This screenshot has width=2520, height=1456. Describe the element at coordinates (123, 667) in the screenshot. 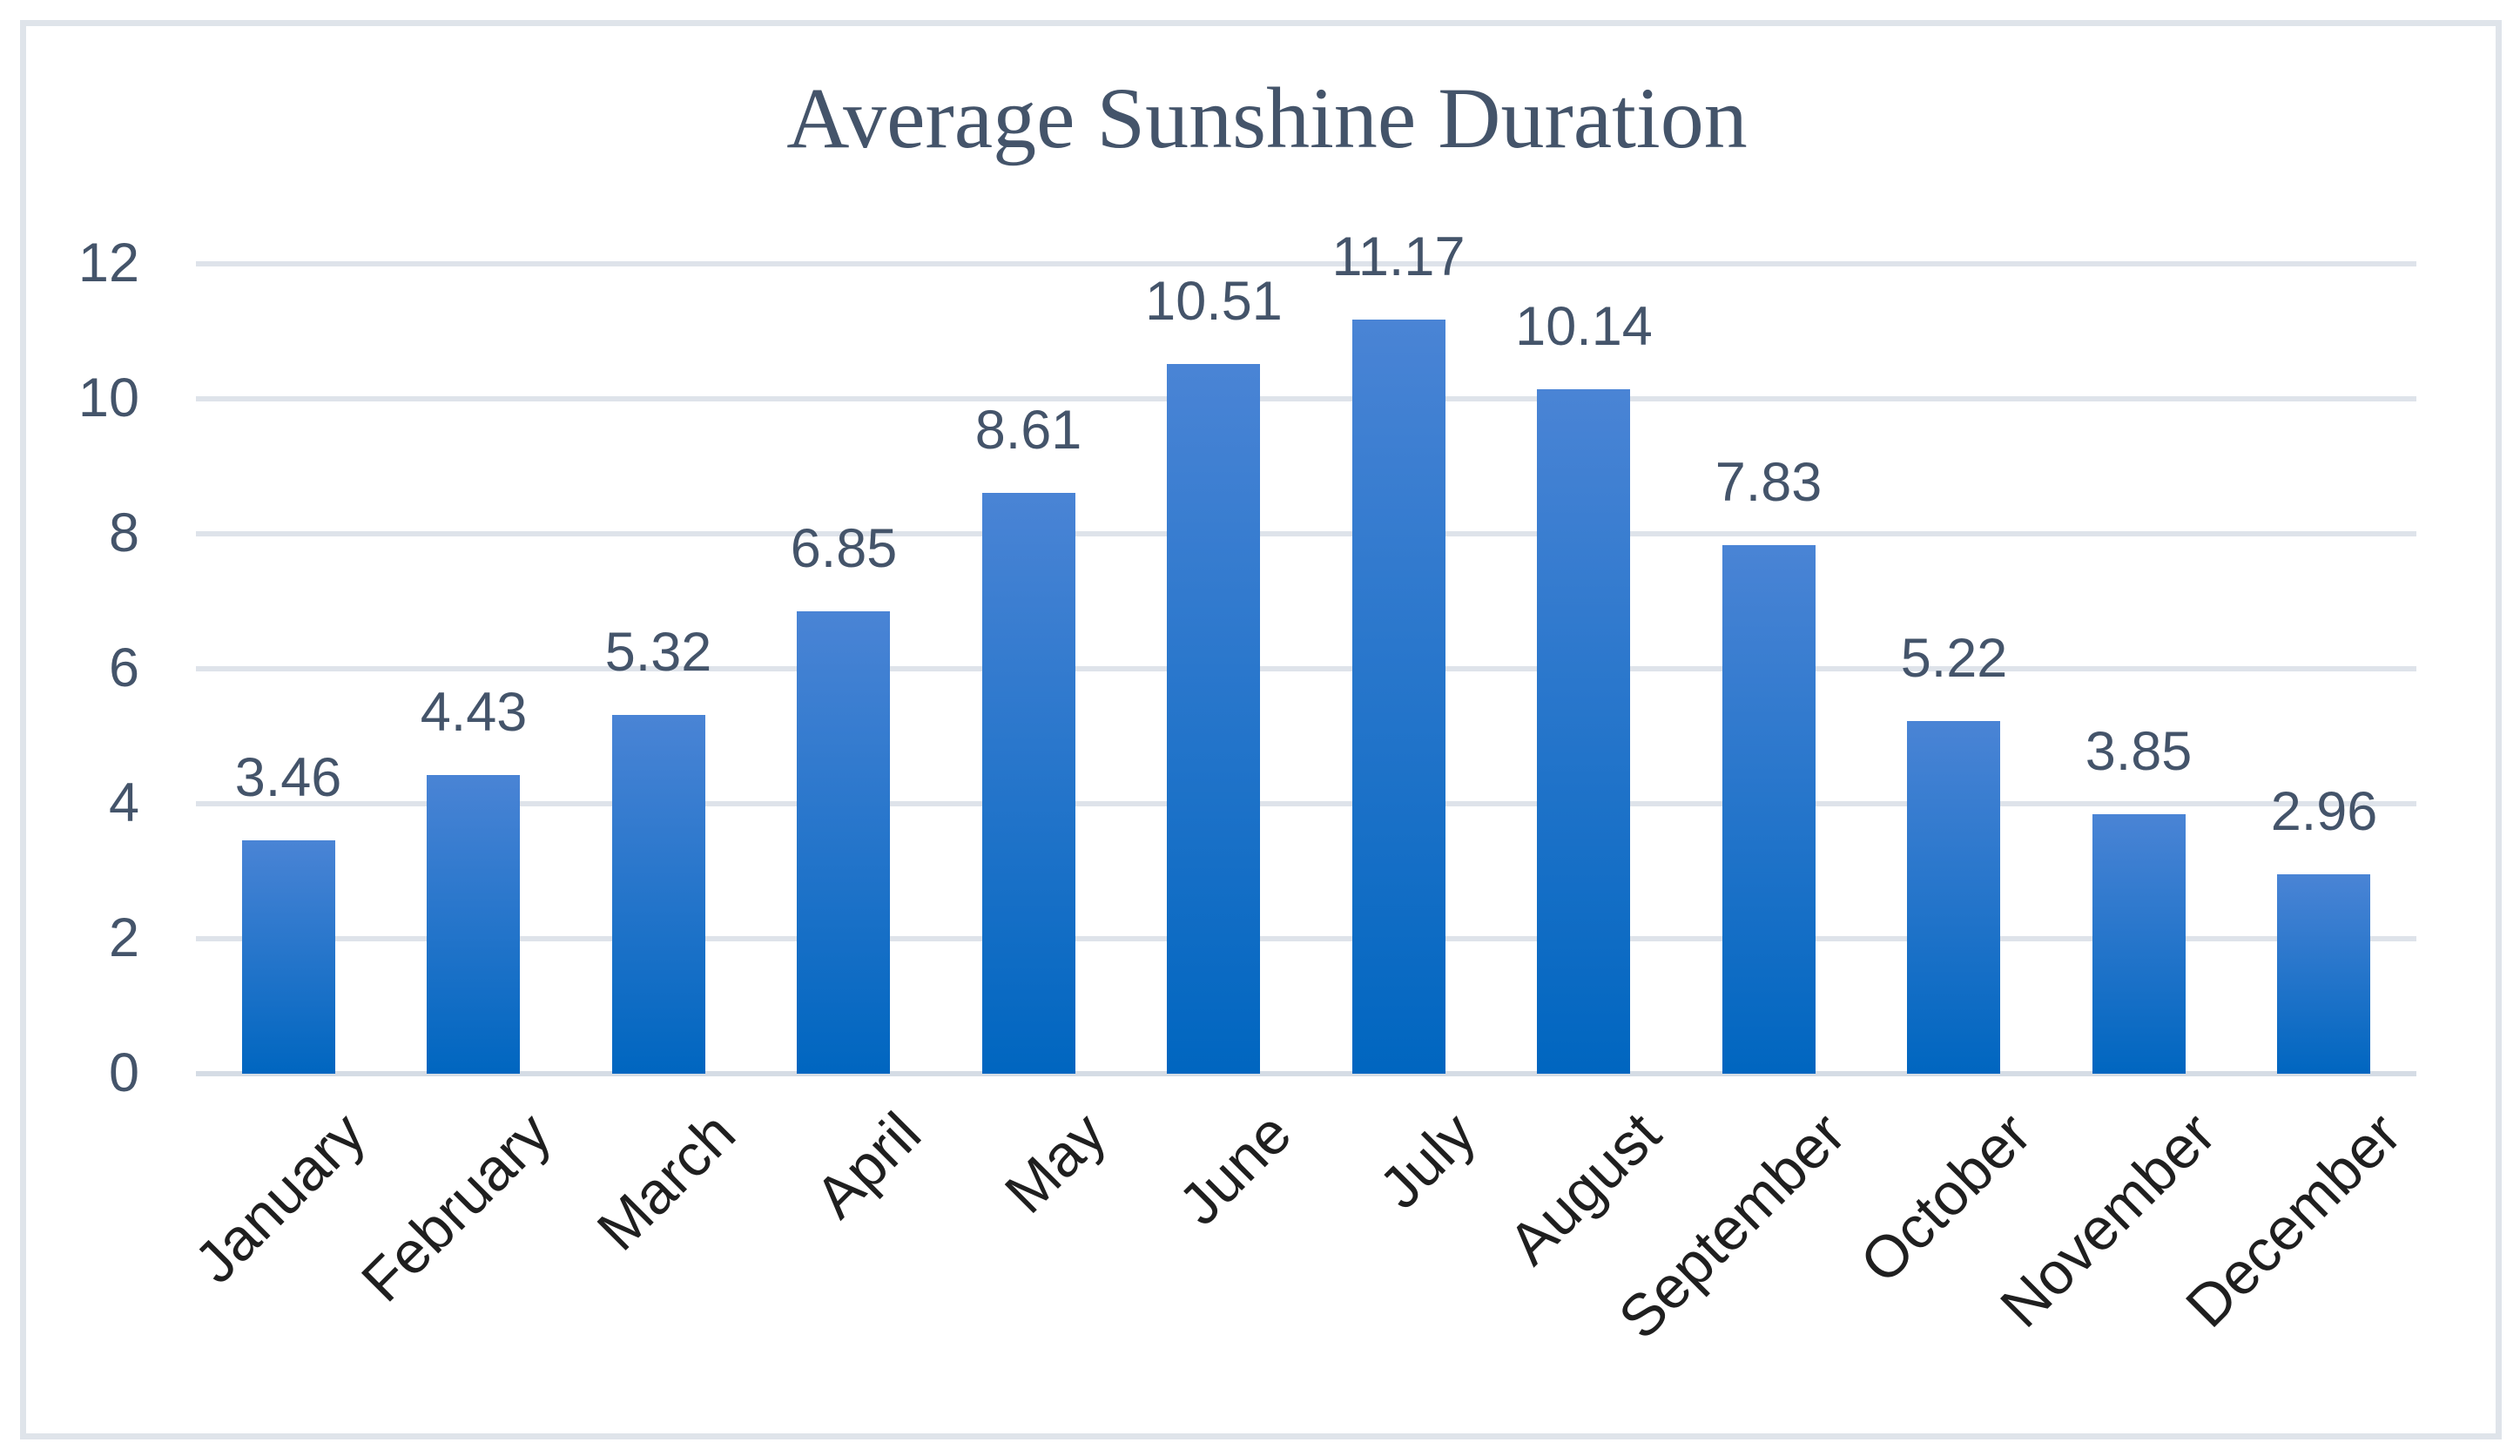

I see `y-axis-tick-label: 6` at that location.